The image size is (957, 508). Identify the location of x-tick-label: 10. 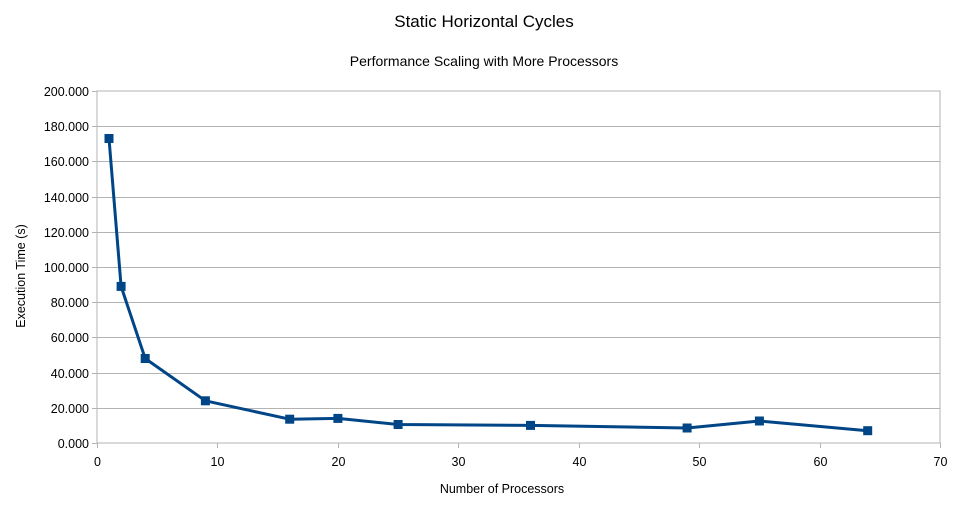
(218, 462).